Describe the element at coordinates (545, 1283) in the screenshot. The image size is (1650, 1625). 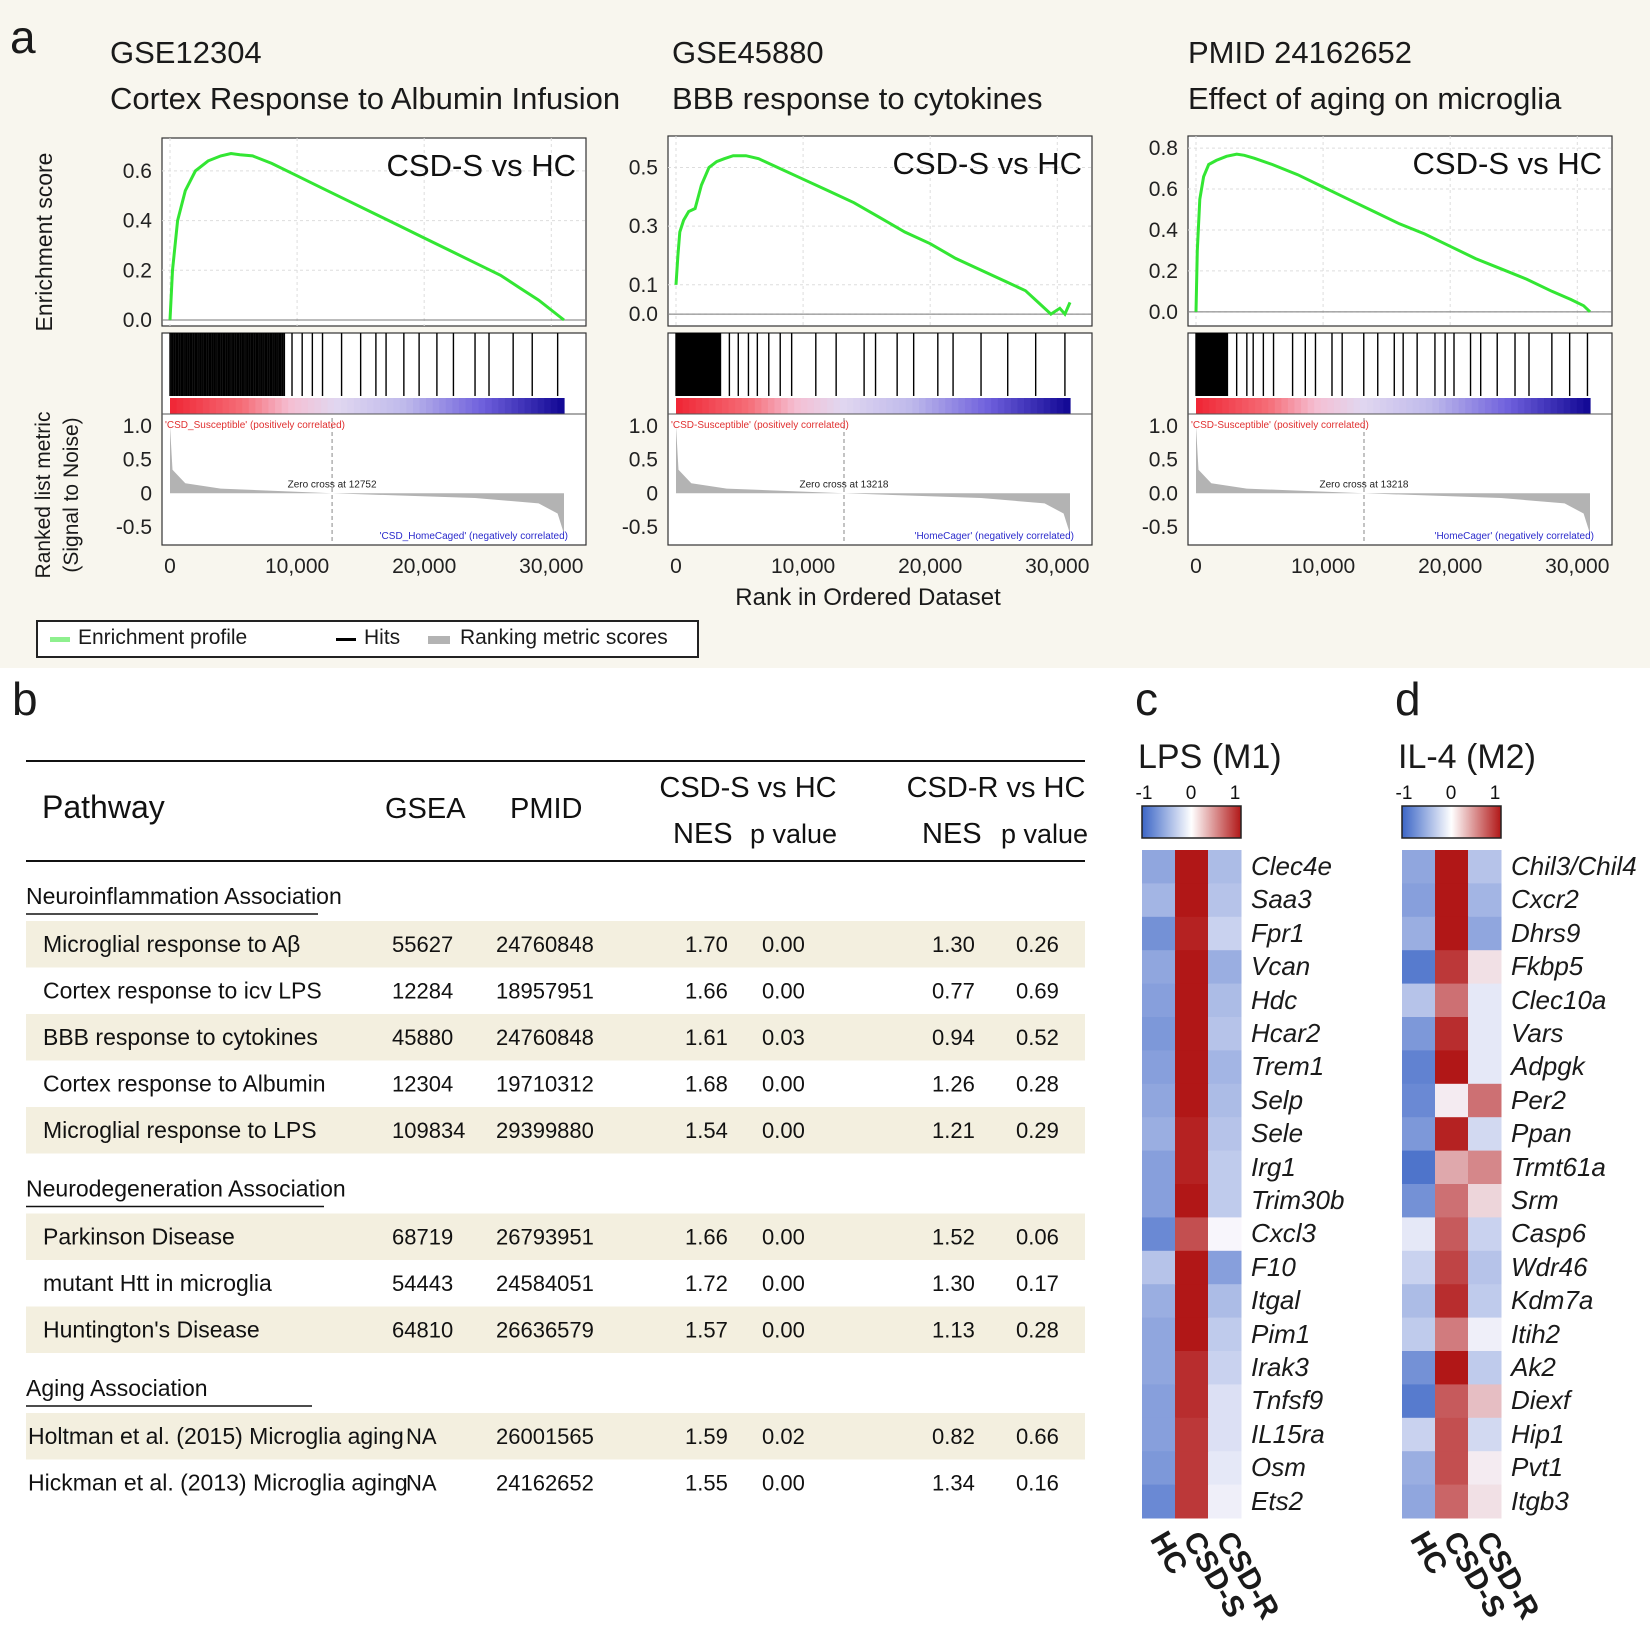
I see `cell-pmid: 24584051` at that location.